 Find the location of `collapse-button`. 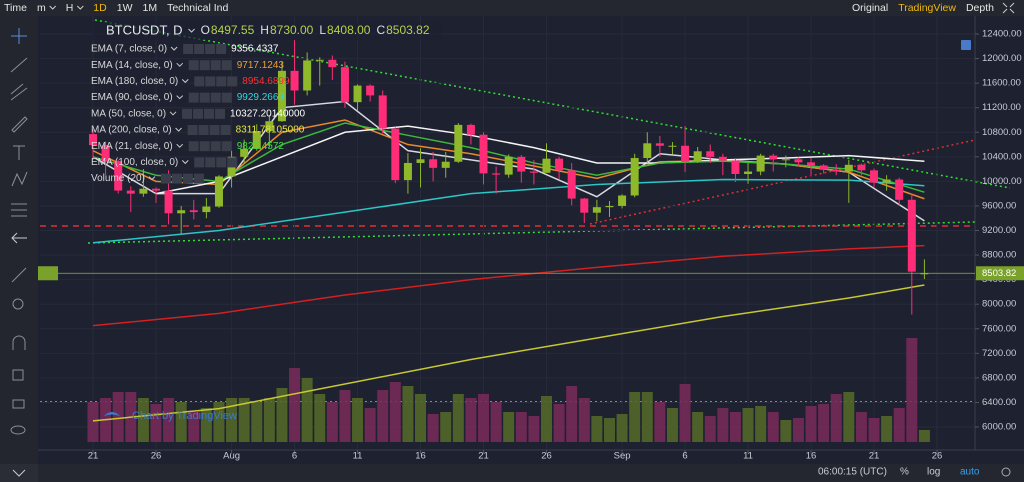

collapse-button is located at coordinates (19, 473).